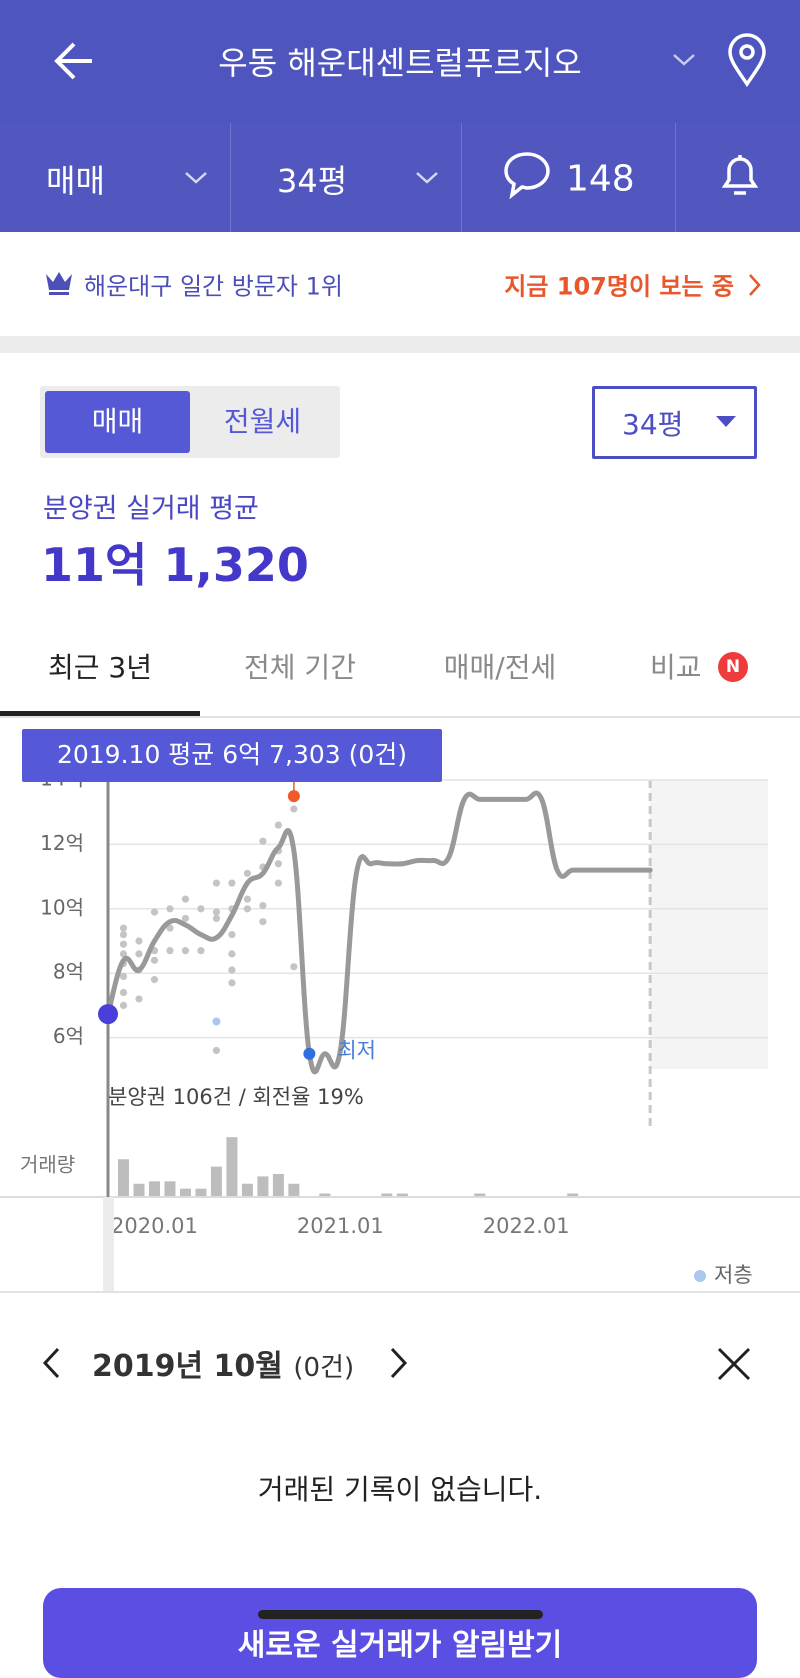 This screenshot has height=1678, width=800. What do you see at coordinates (293, 796) in the screenshot?
I see `max-deal-dot` at bounding box center [293, 796].